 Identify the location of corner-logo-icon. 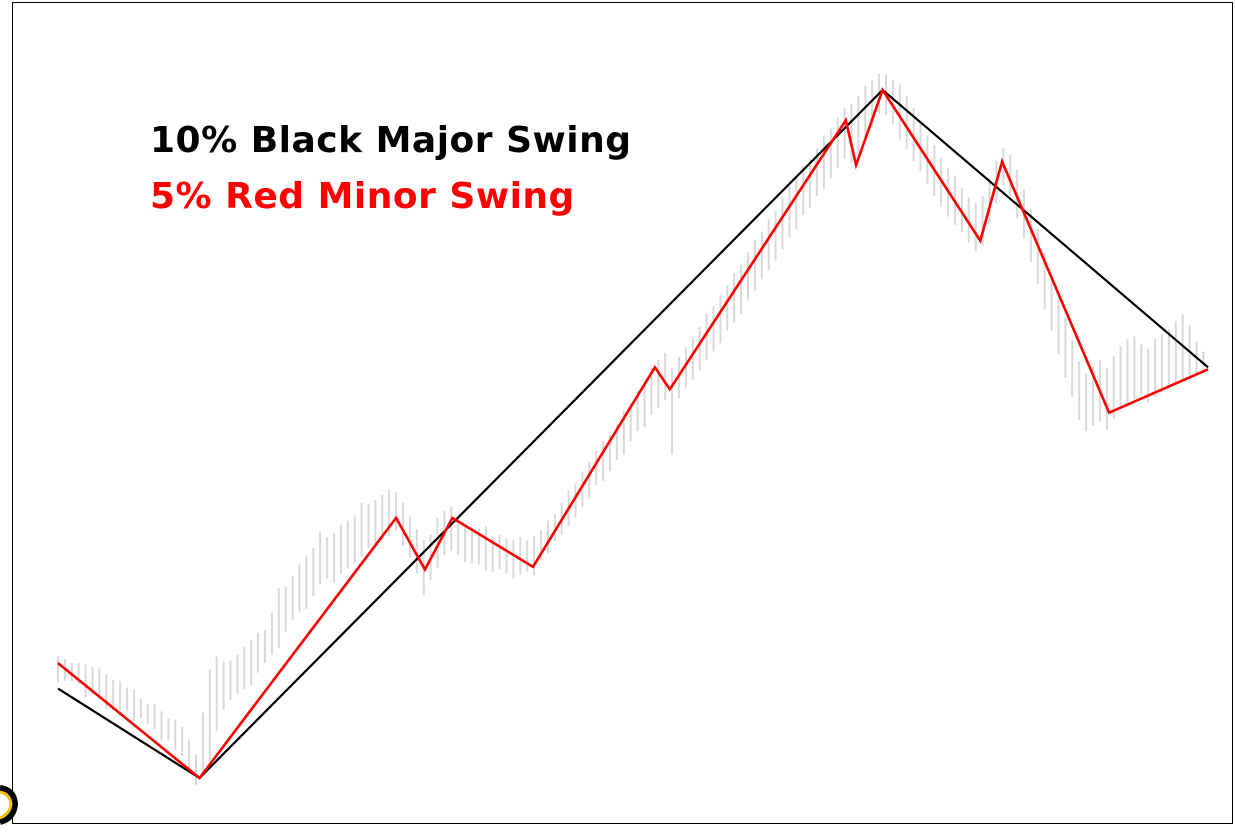
(9, 805).